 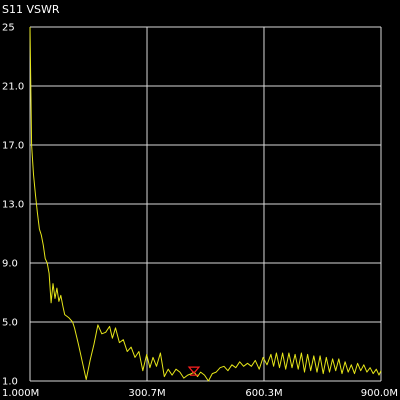 I want to click on y-tick-labels: 25 21.0 17.0 13.0 9.0 5.0 1.0, so click(x=13, y=205).